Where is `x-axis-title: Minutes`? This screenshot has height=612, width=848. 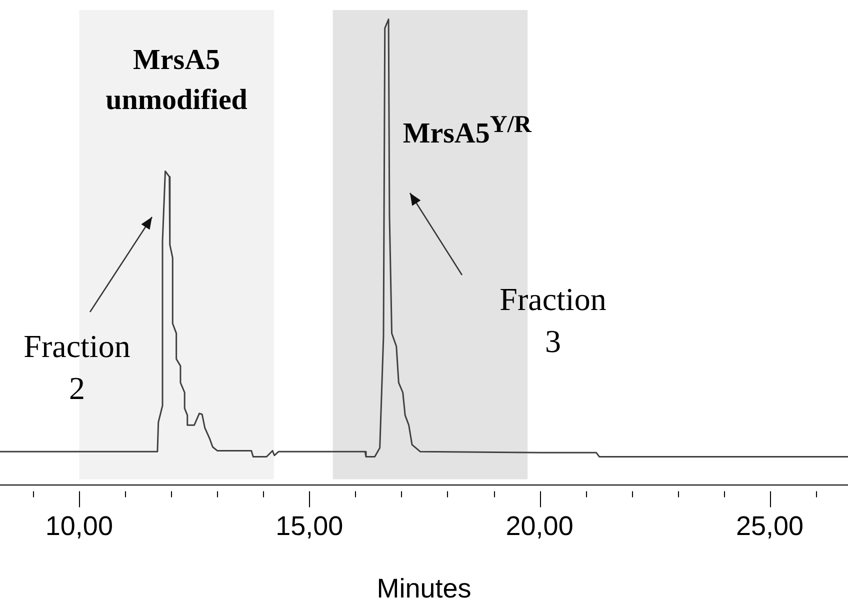 x-axis-title: Minutes is located at coordinates (424, 588).